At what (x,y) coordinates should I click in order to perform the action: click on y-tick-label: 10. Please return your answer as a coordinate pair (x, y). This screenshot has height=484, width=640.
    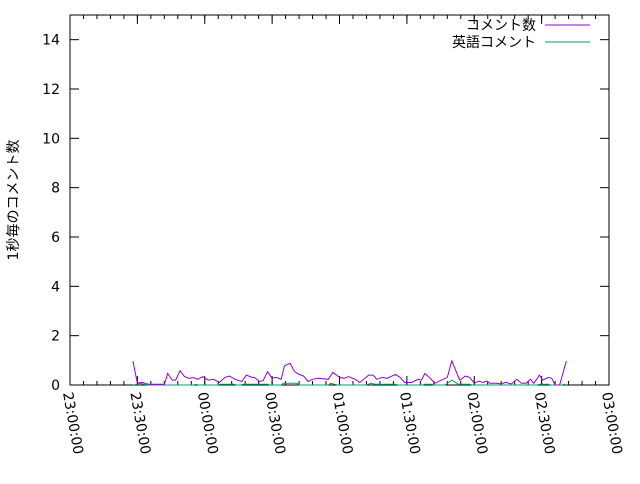
    Looking at the image, I should click on (51, 139).